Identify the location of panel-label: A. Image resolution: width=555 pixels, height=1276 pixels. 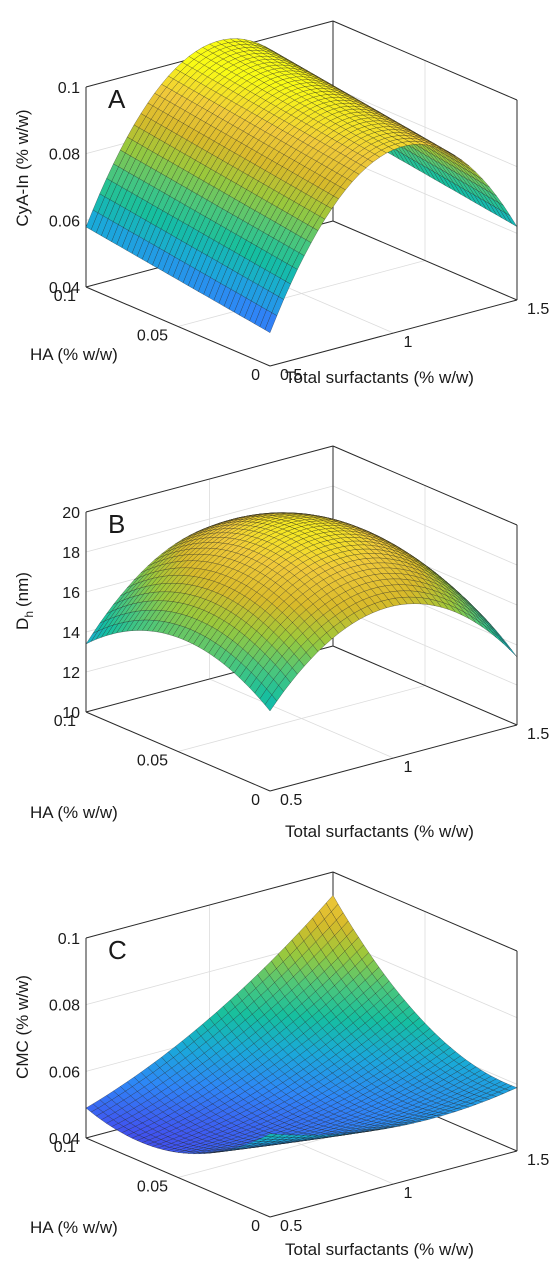
(117, 99).